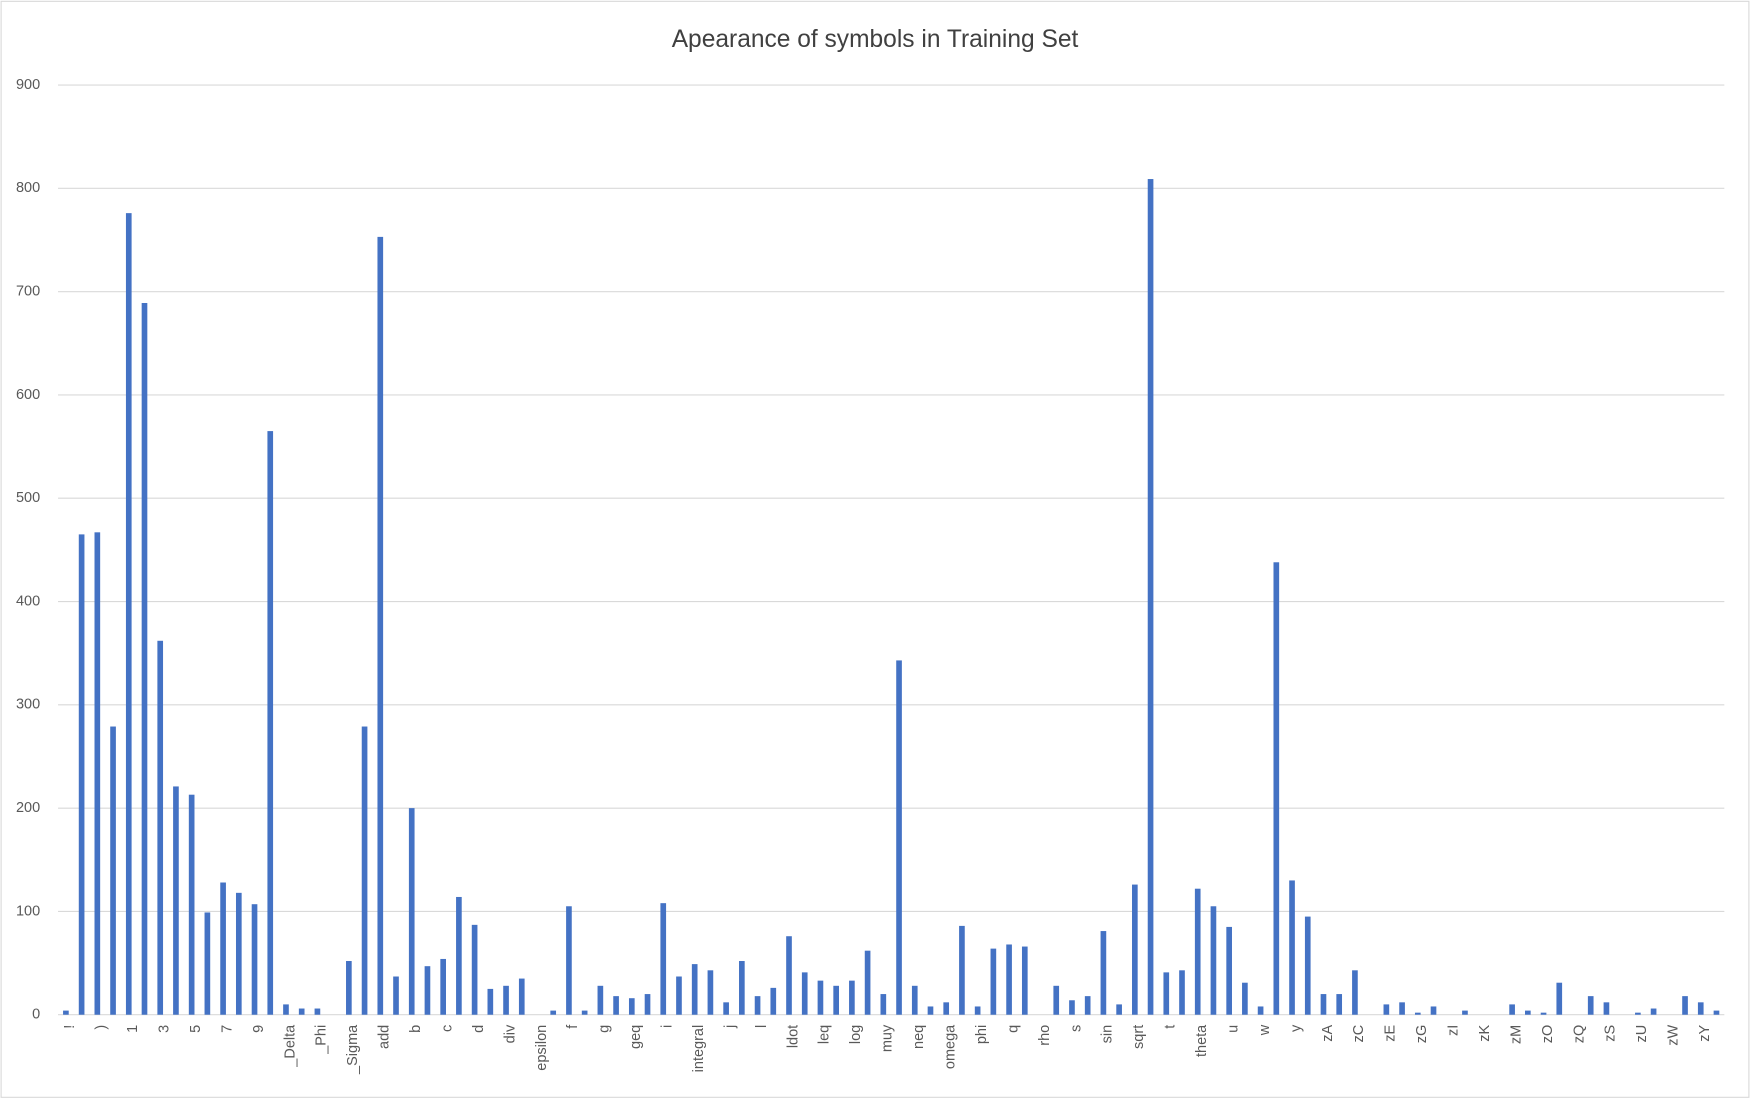  I want to click on x-tick-label: theta, so click(1202, 1040).